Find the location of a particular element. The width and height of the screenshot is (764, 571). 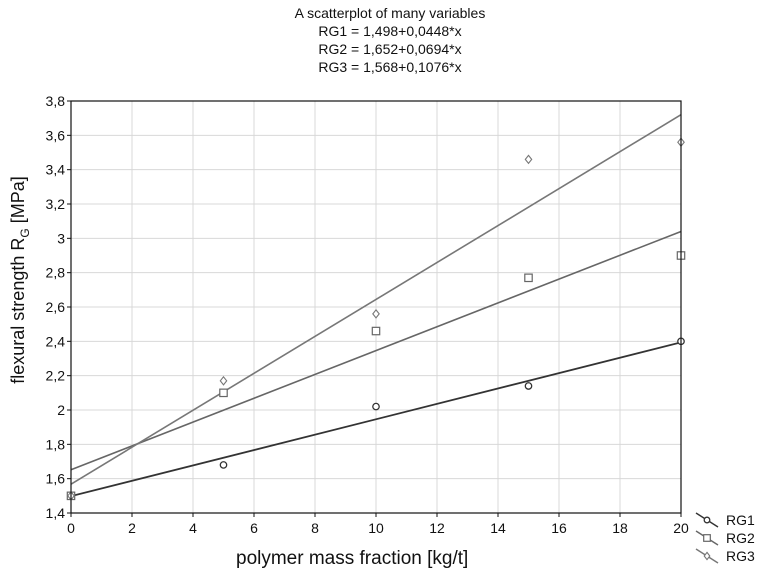

y-tick-label: 1,4 is located at coordinates (56, 513).